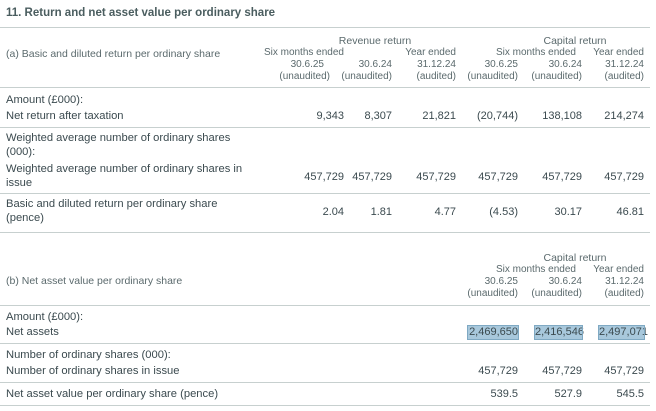 The height and width of the screenshot is (411, 656). I want to click on table-cell: 30.17, so click(568, 212).